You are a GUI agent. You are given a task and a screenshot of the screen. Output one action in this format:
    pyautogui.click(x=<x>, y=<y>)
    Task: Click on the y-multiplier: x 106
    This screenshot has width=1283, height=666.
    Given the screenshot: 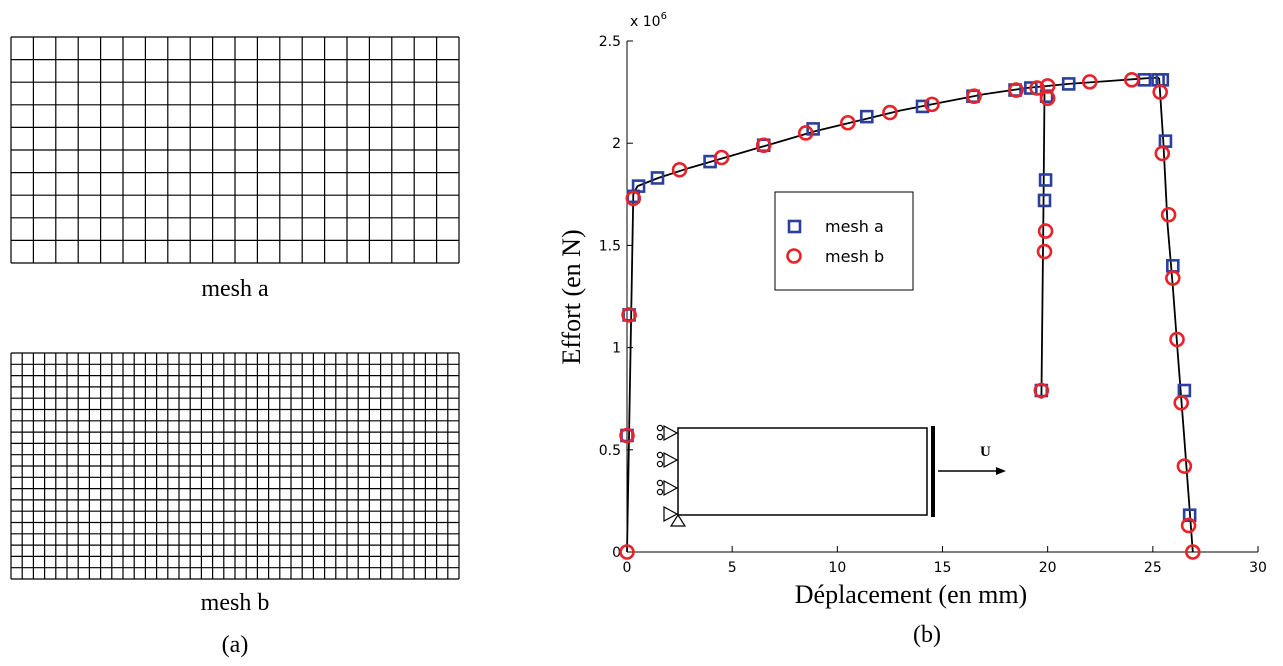 What is the action you would take?
    pyautogui.click(x=648, y=20)
    